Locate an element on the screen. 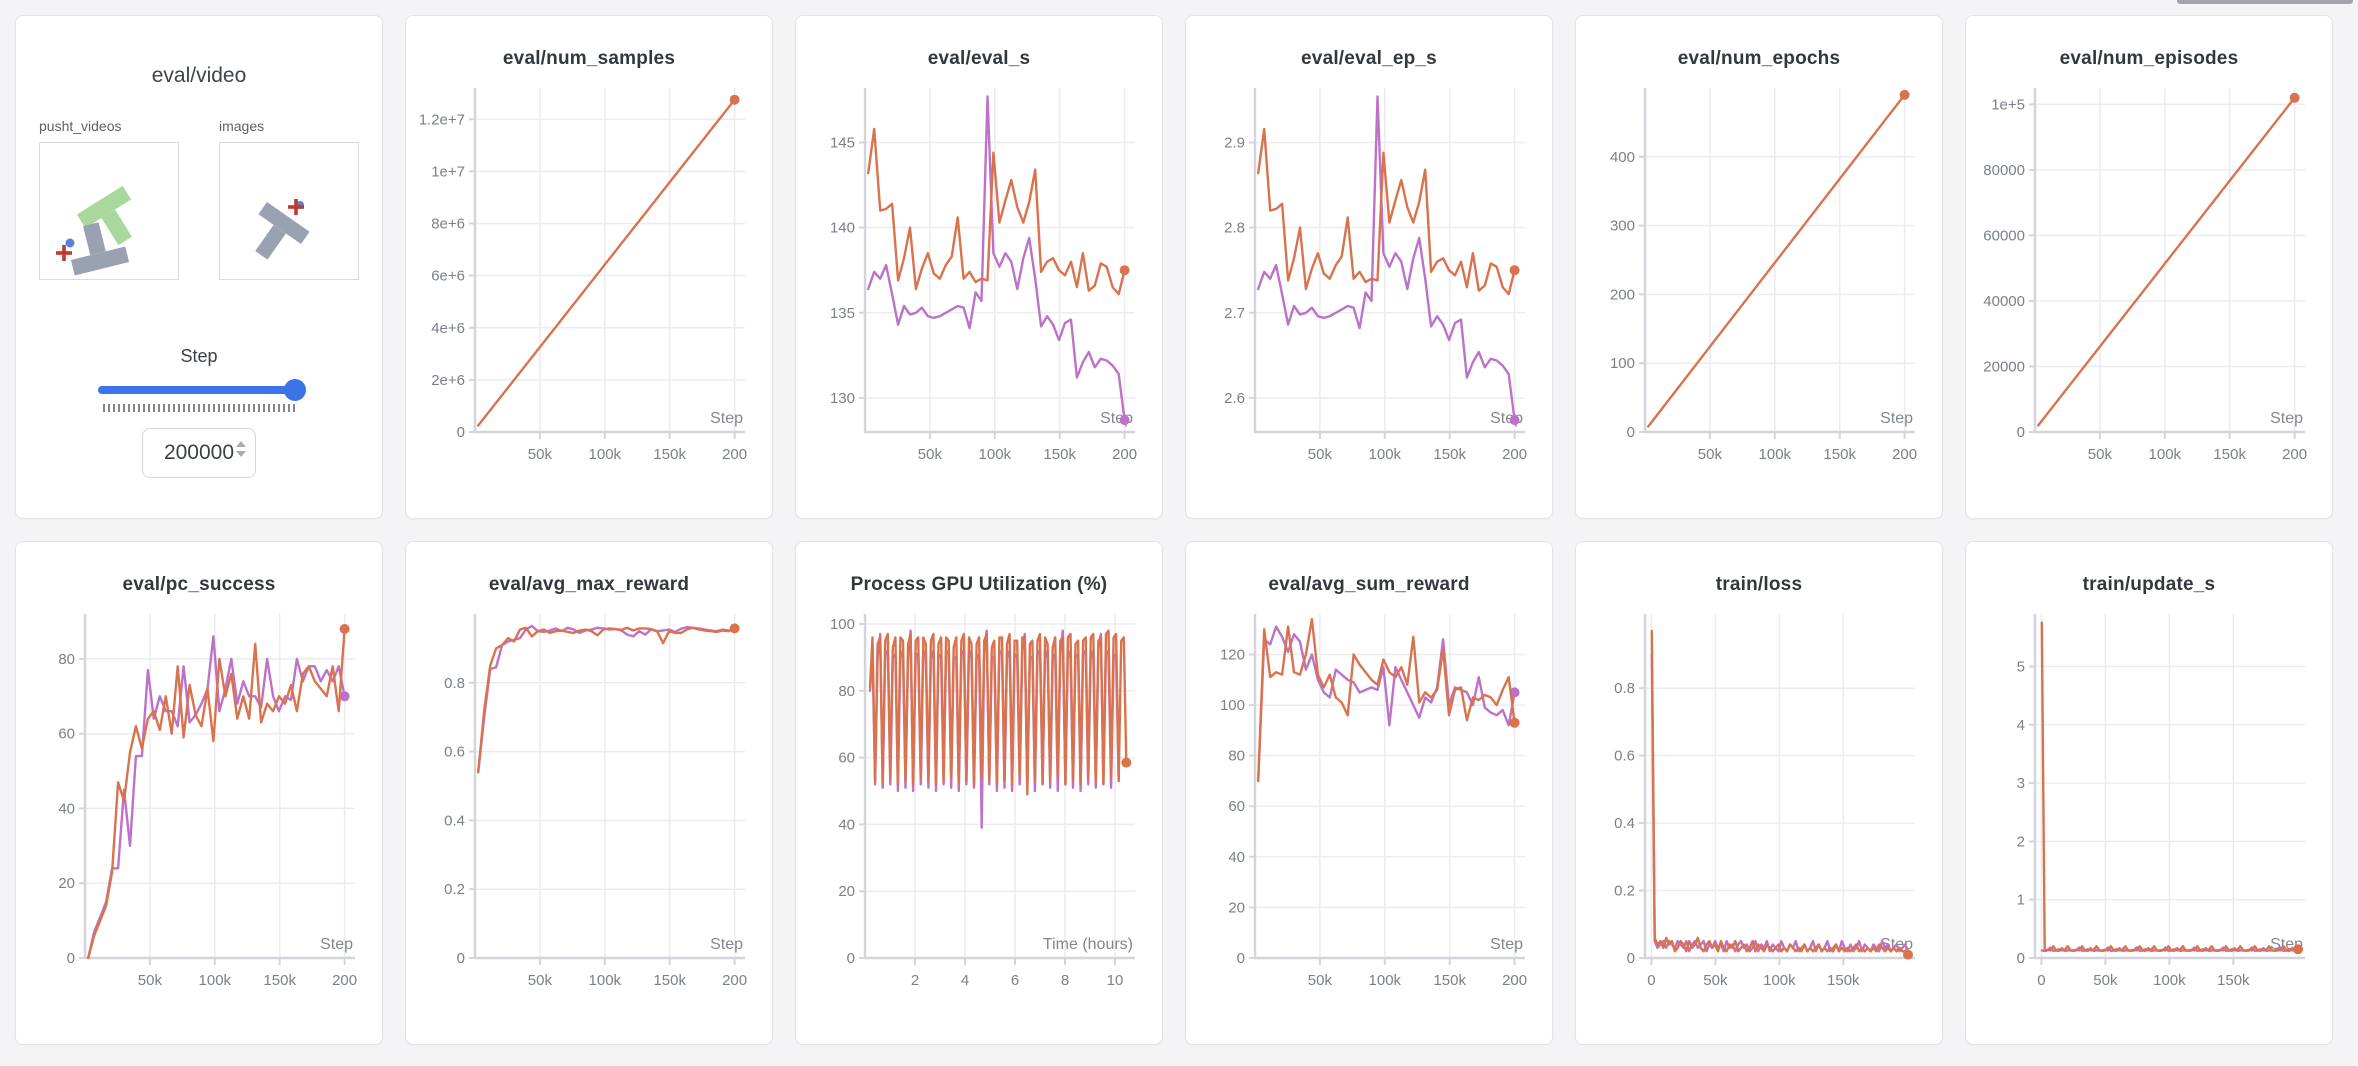 This screenshot has width=2358, height=1066. step-slider-track is located at coordinates (199, 390).